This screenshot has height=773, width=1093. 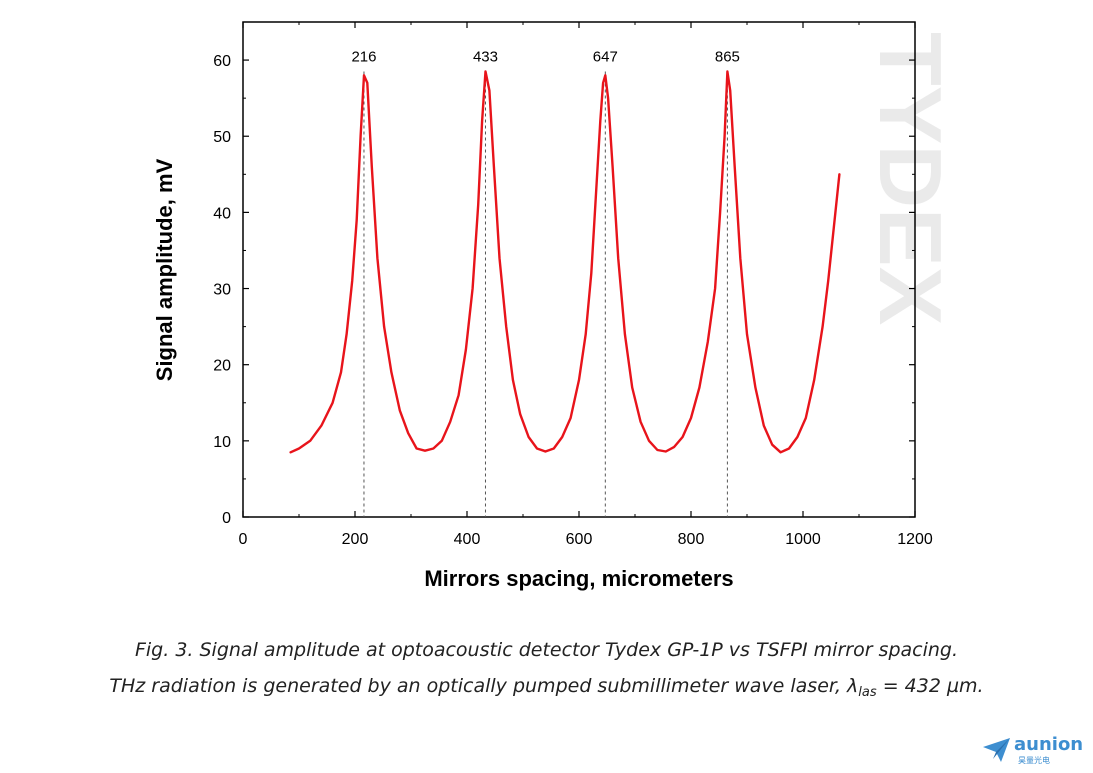 I want to click on logo-name: aunion, so click(x=1049, y=744).